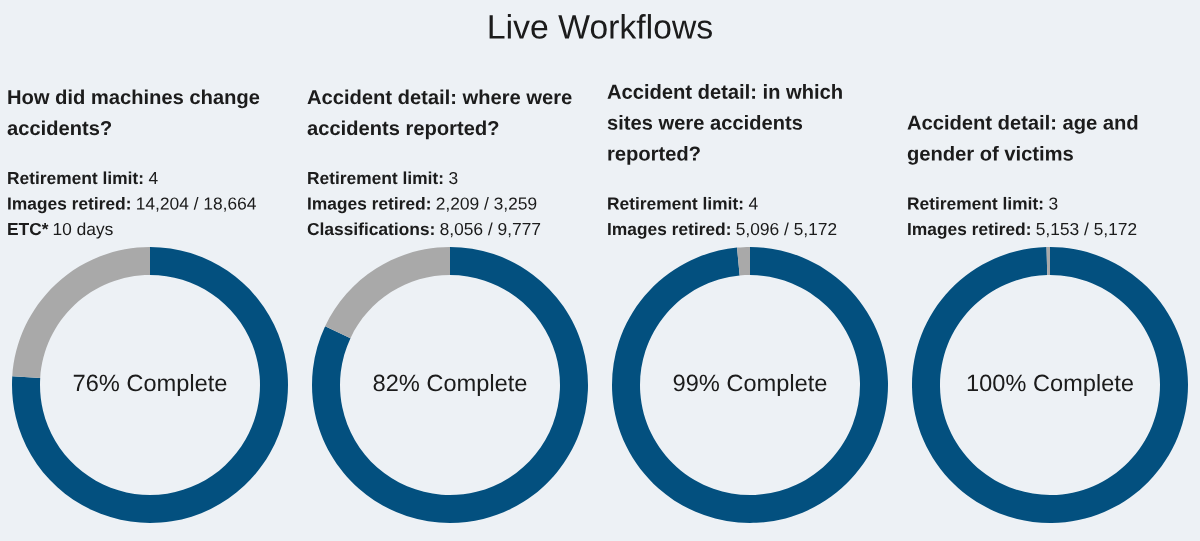 This screenshot has height=541, width=1200. I want to click on text: 14,204 / 18,664, so click(196, 204).